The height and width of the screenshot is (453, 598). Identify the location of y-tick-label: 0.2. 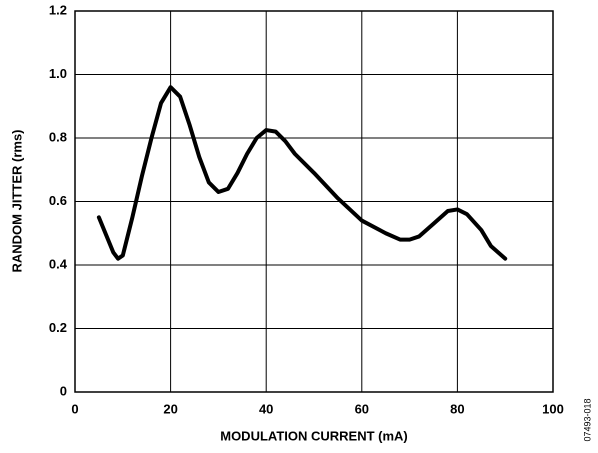
(58, 327).